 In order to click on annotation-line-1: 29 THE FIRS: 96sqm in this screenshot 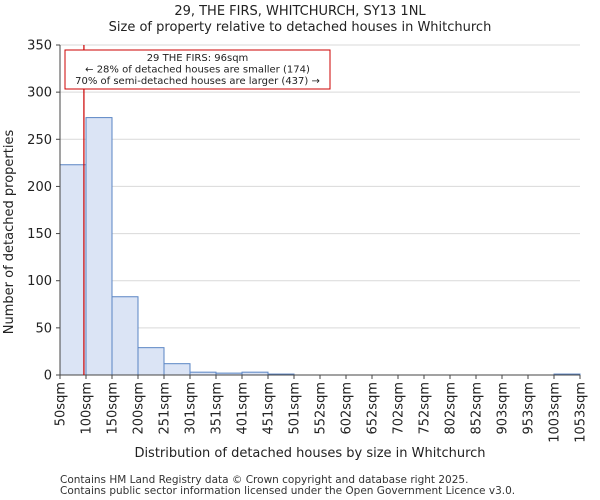, I will do `click(198, 58)`.